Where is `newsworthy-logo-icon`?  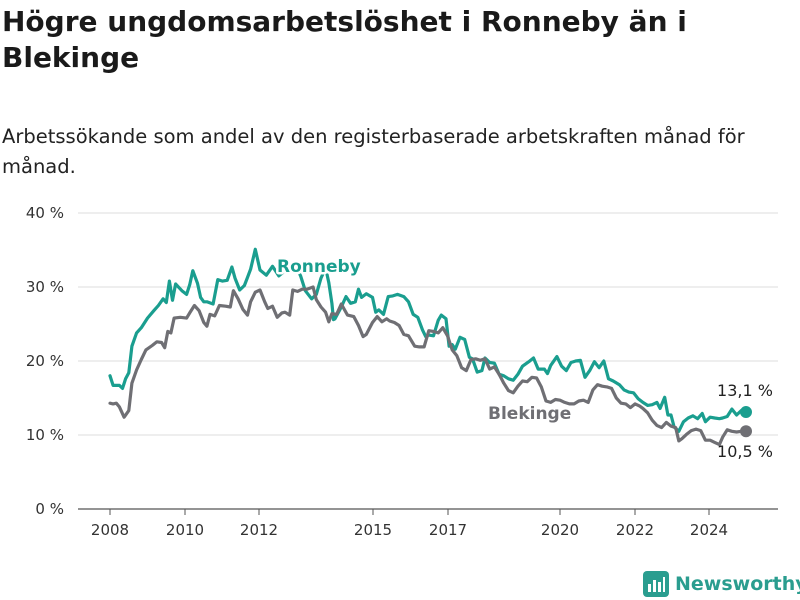
newsworthy-logo-icon is located at coordinates (656, 584).